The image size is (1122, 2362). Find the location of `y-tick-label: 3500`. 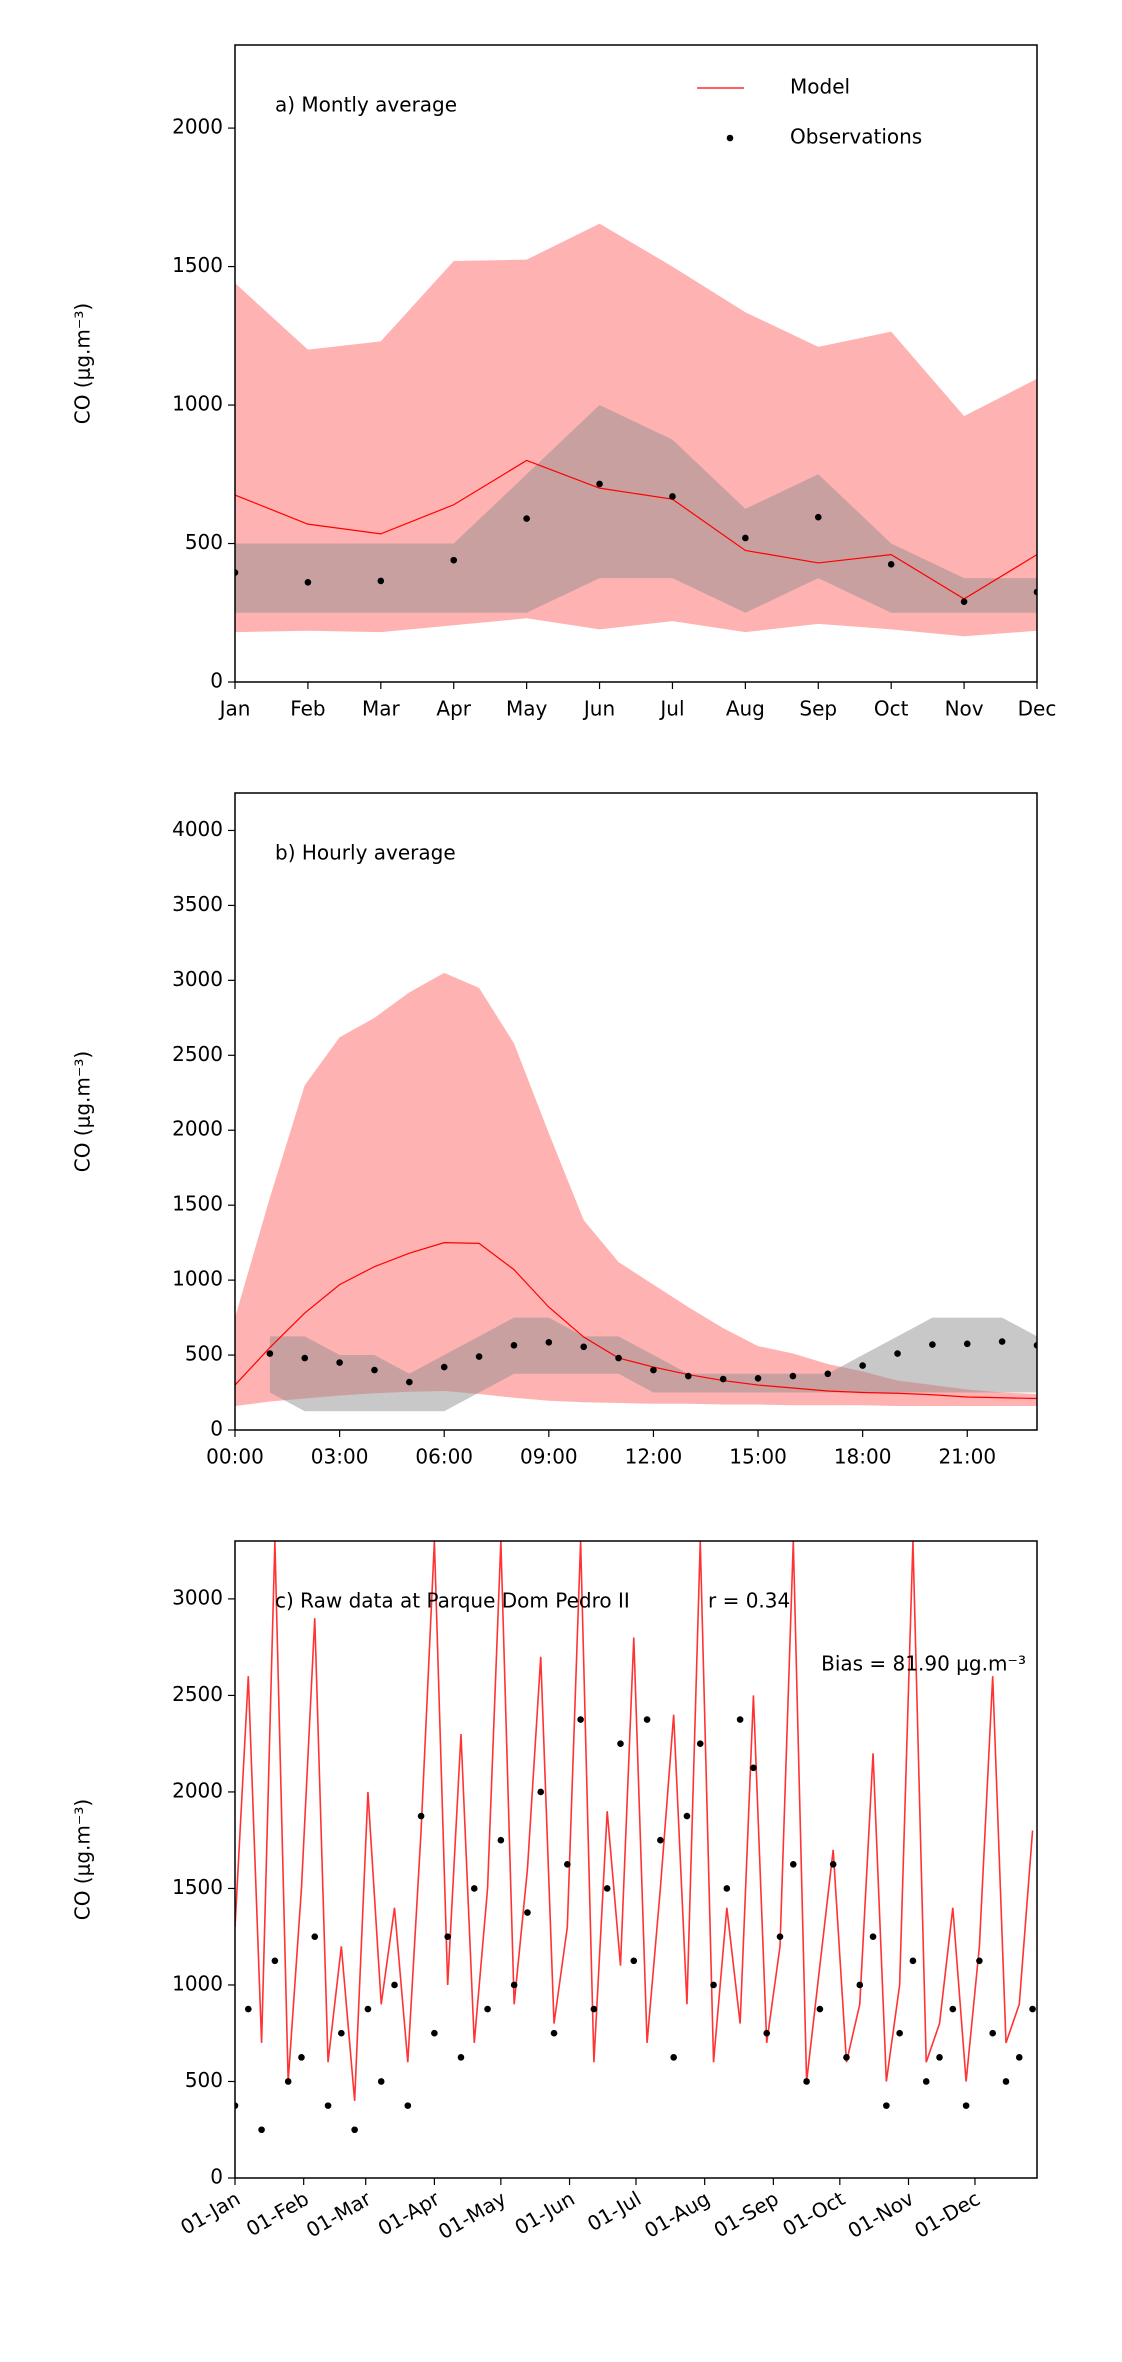

y-tick-label: 3500 is located at coordinates (197, 904).